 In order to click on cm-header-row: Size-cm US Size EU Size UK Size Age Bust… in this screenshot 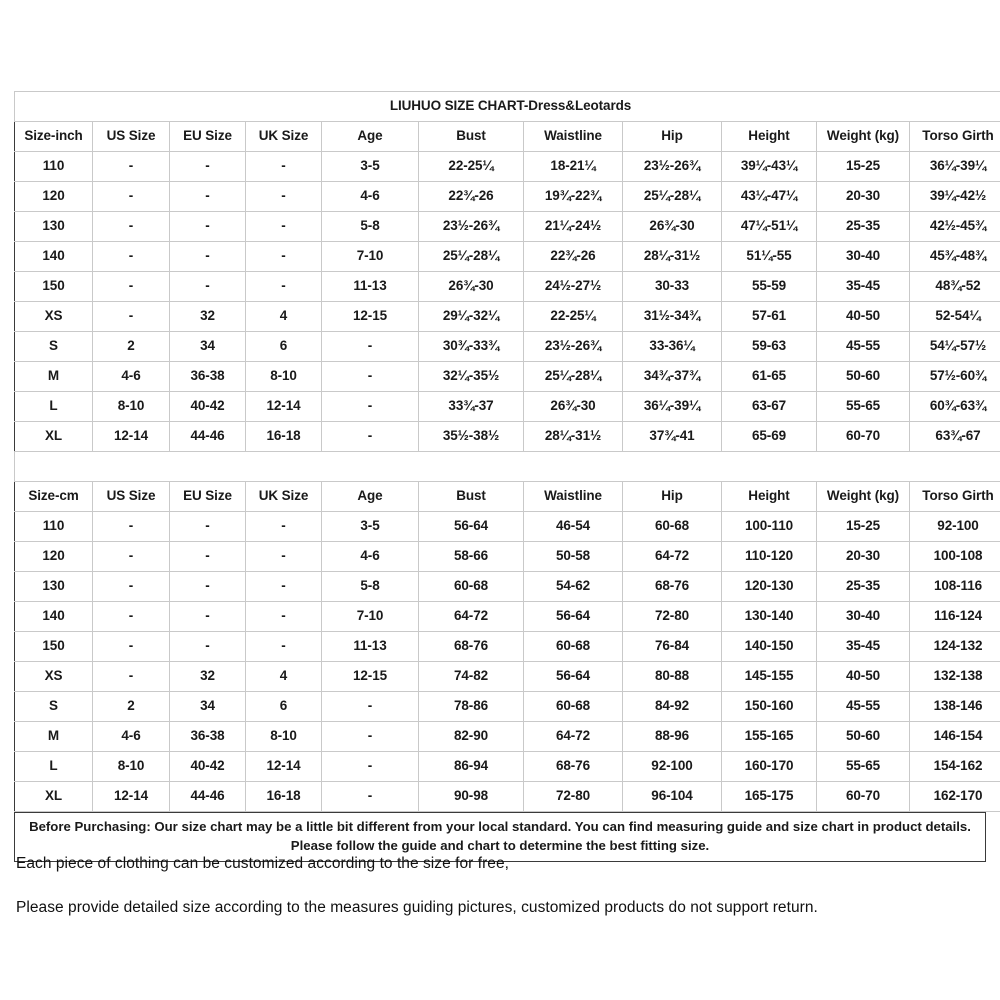, I will do `click(507, 496)`.